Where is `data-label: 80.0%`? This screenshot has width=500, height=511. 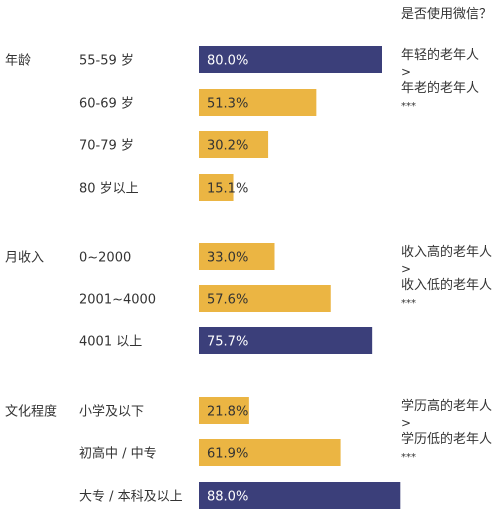
data-label: 80.0% is located at coordinates (227, 61).